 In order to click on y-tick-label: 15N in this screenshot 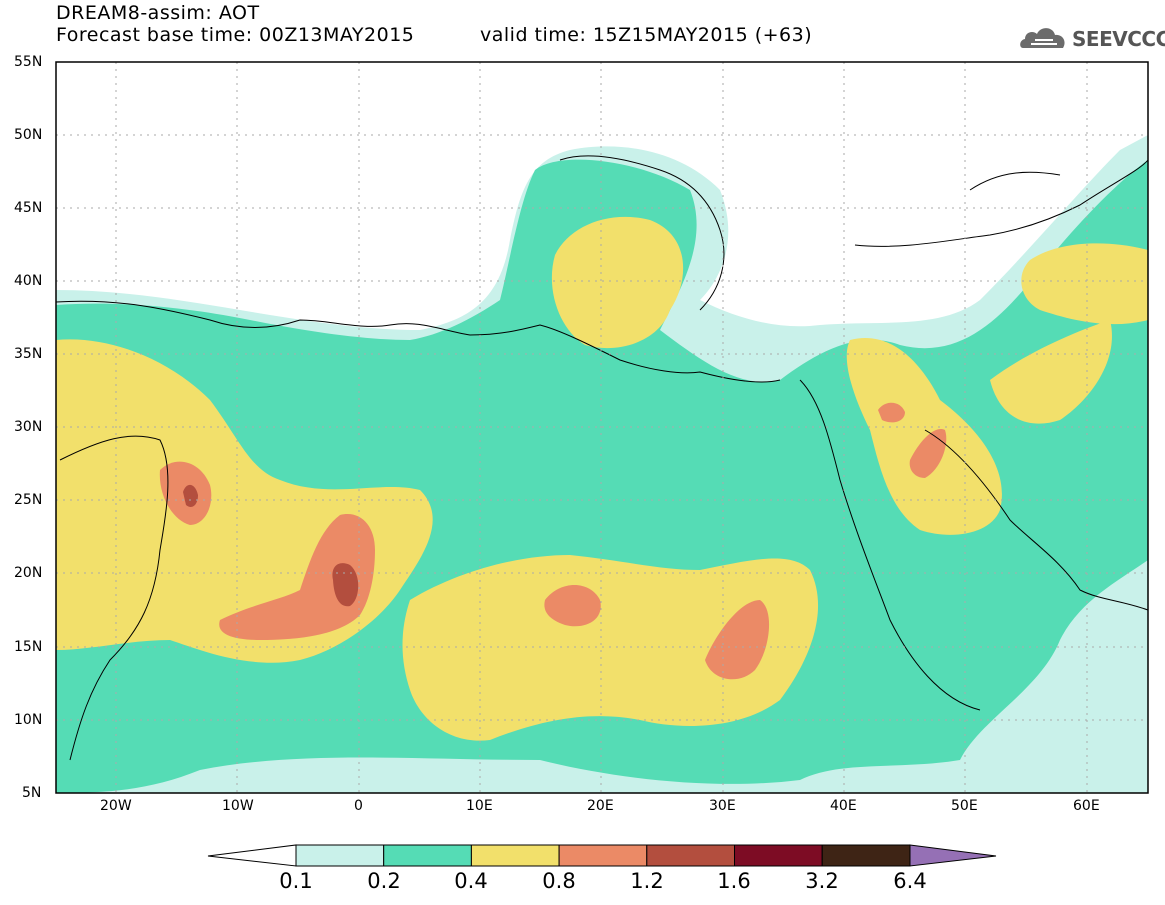, I will do `click(28, 647)`.